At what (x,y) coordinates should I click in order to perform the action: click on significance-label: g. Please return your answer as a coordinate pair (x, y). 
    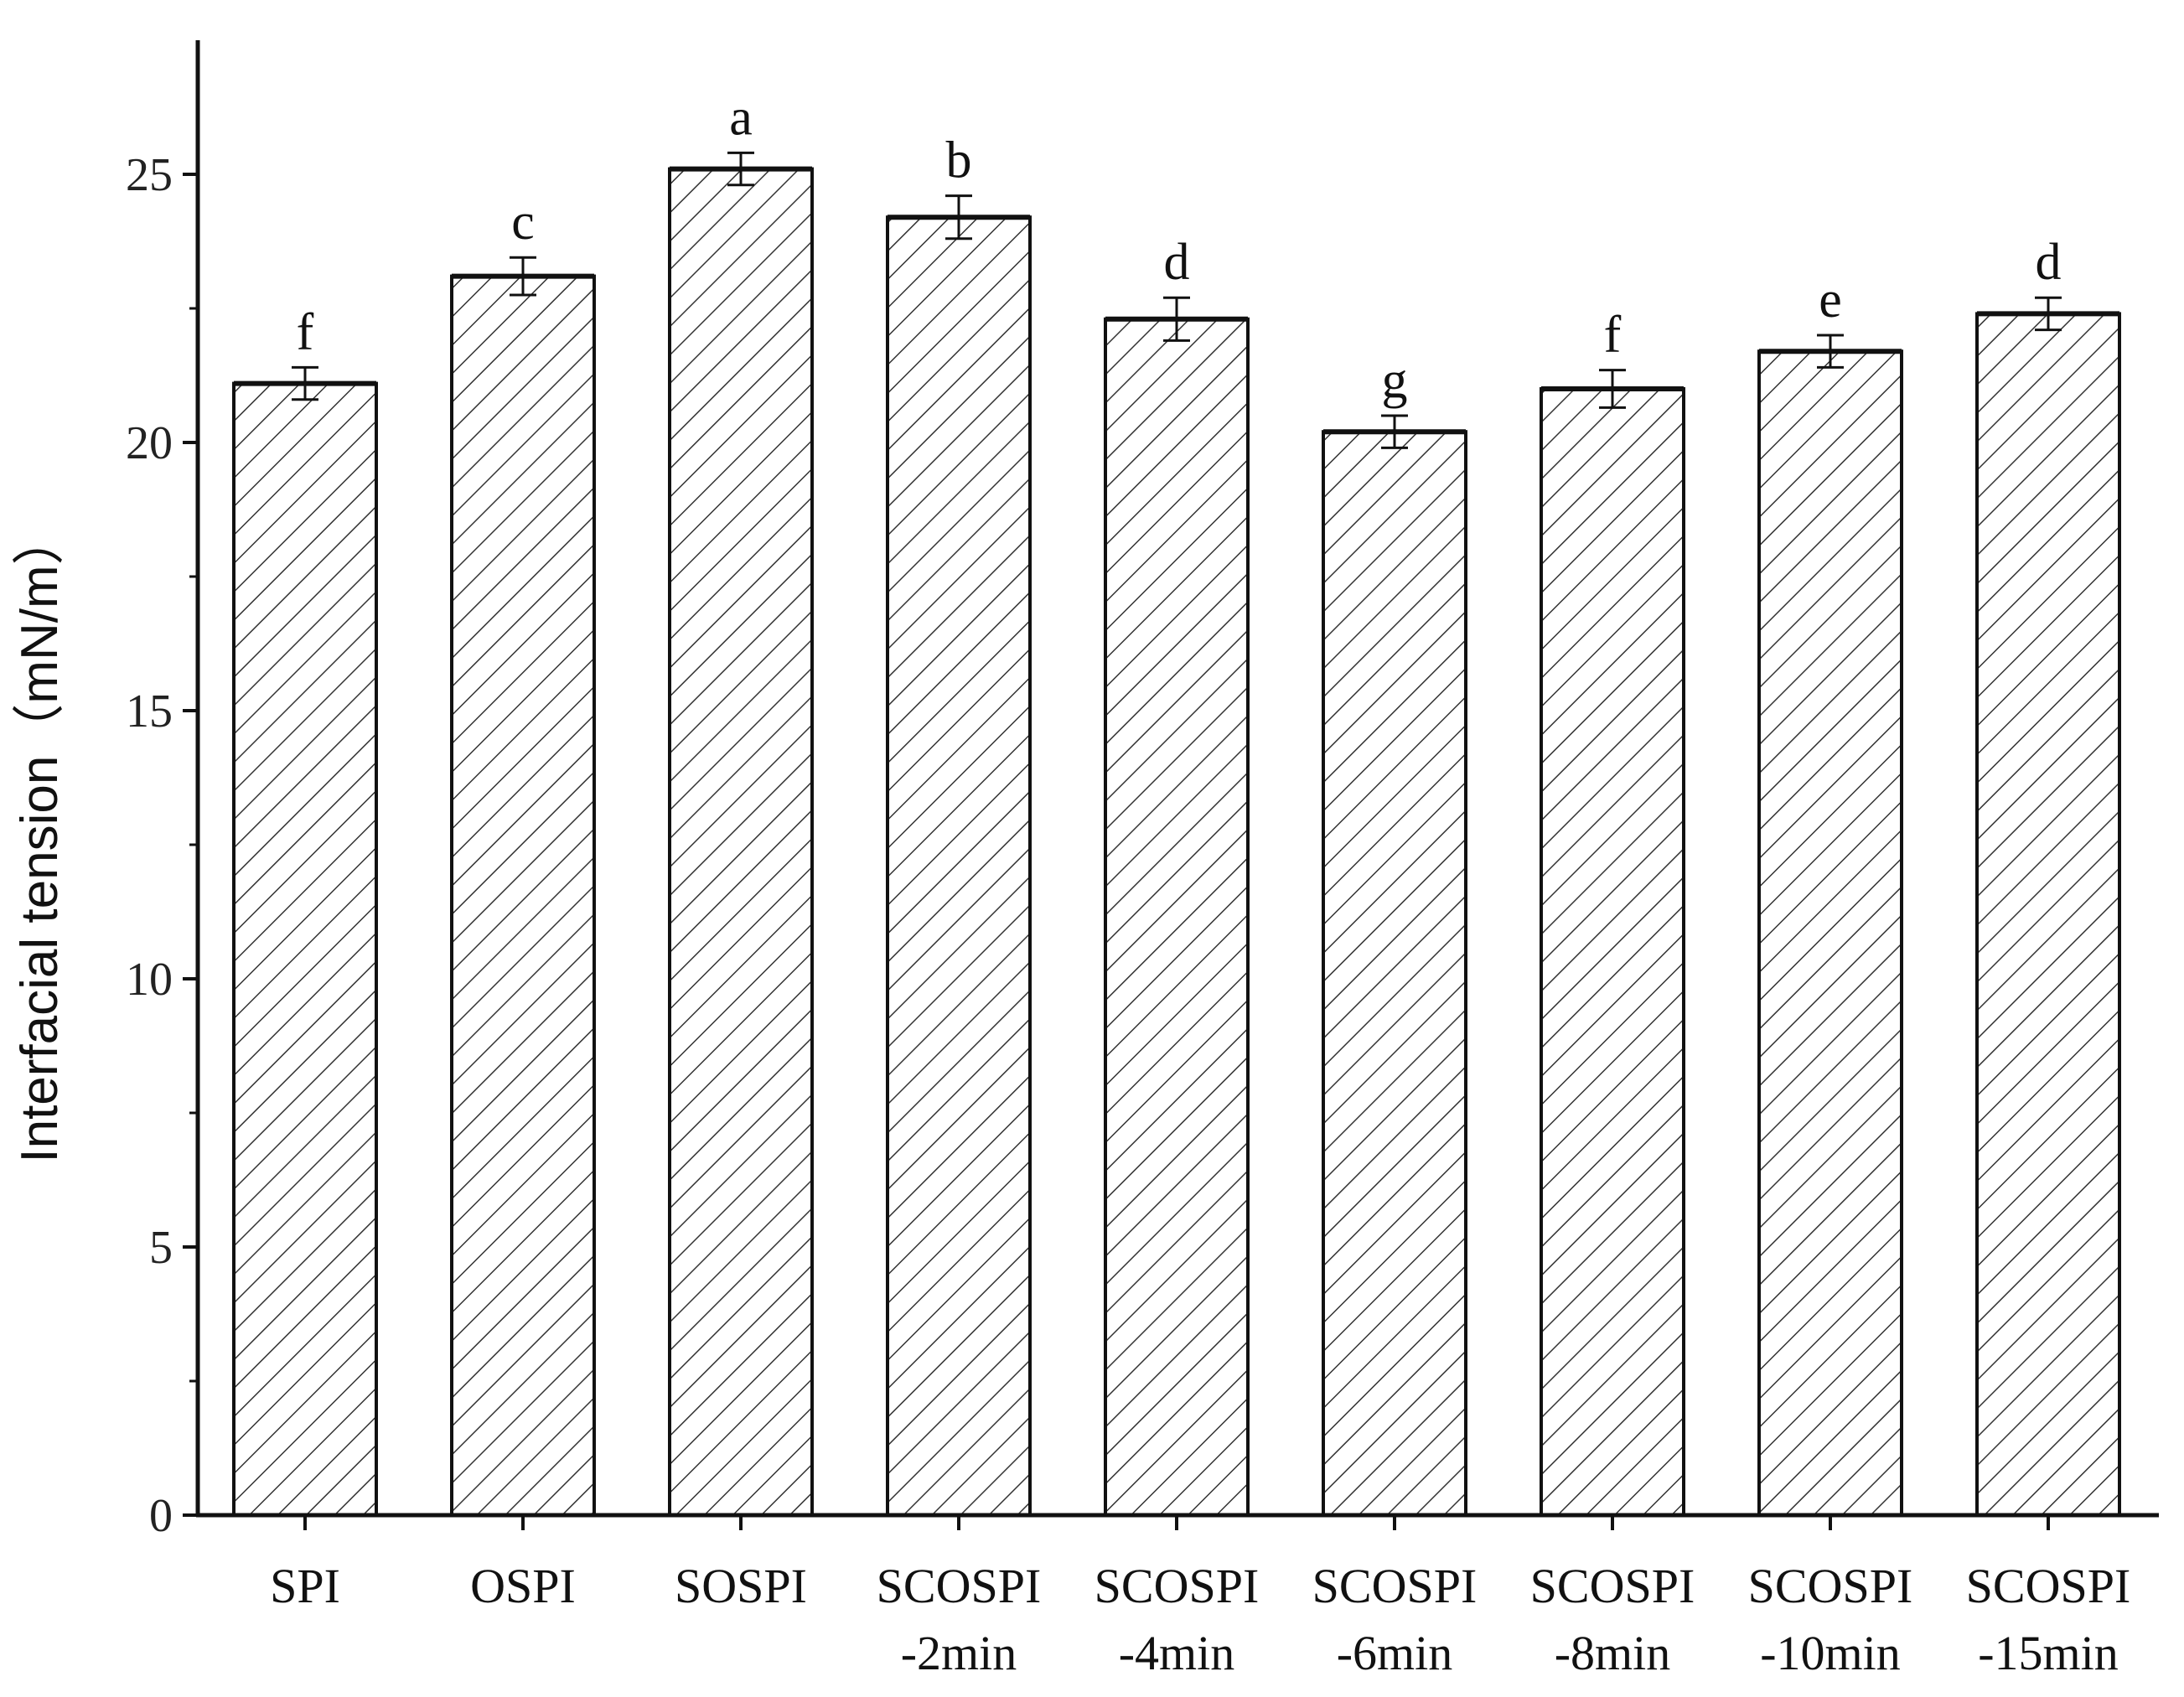
    Looking at the image, I should click on (1395, 380).